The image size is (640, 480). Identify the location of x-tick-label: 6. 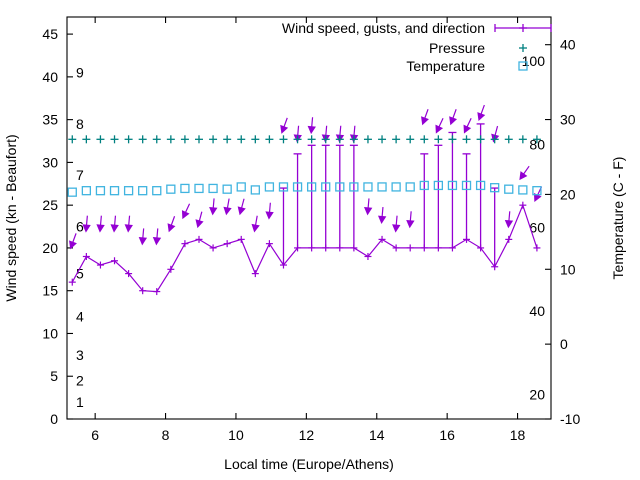
(95, 435).